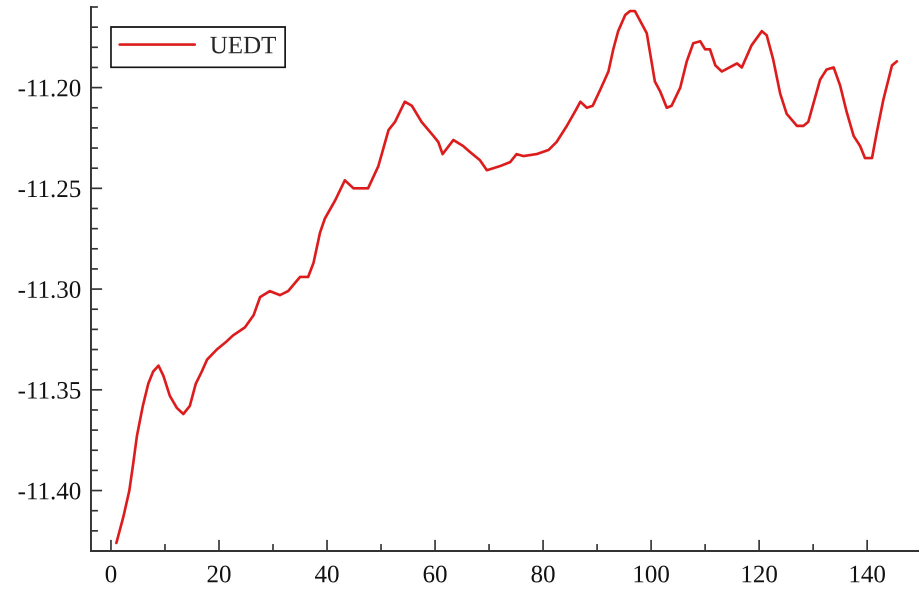 This screenshot has height=594, width=919. Describe the element at coordinates (651, 574) in the screenshot. I see `x-tick-label: 100` at that location.